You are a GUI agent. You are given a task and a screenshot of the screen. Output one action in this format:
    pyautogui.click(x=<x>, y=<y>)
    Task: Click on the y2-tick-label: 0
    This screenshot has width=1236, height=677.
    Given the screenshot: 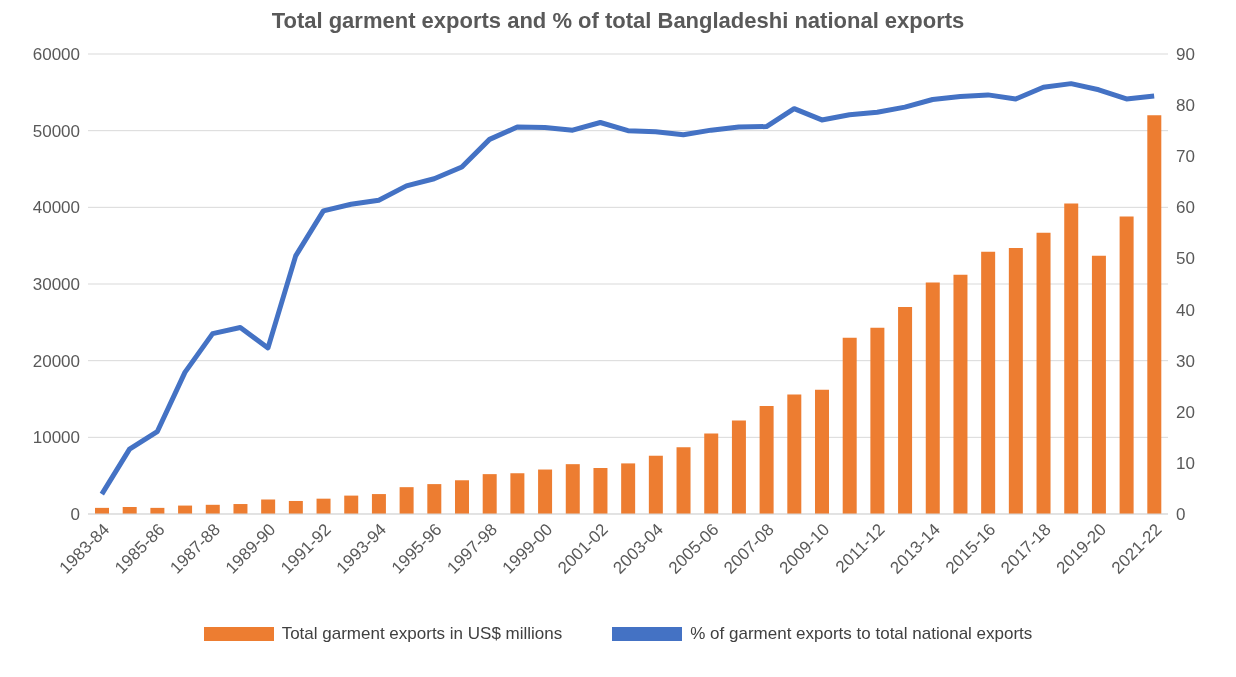 What is the action you would take?
    pyautogui.click(x=1181, y=515)
    